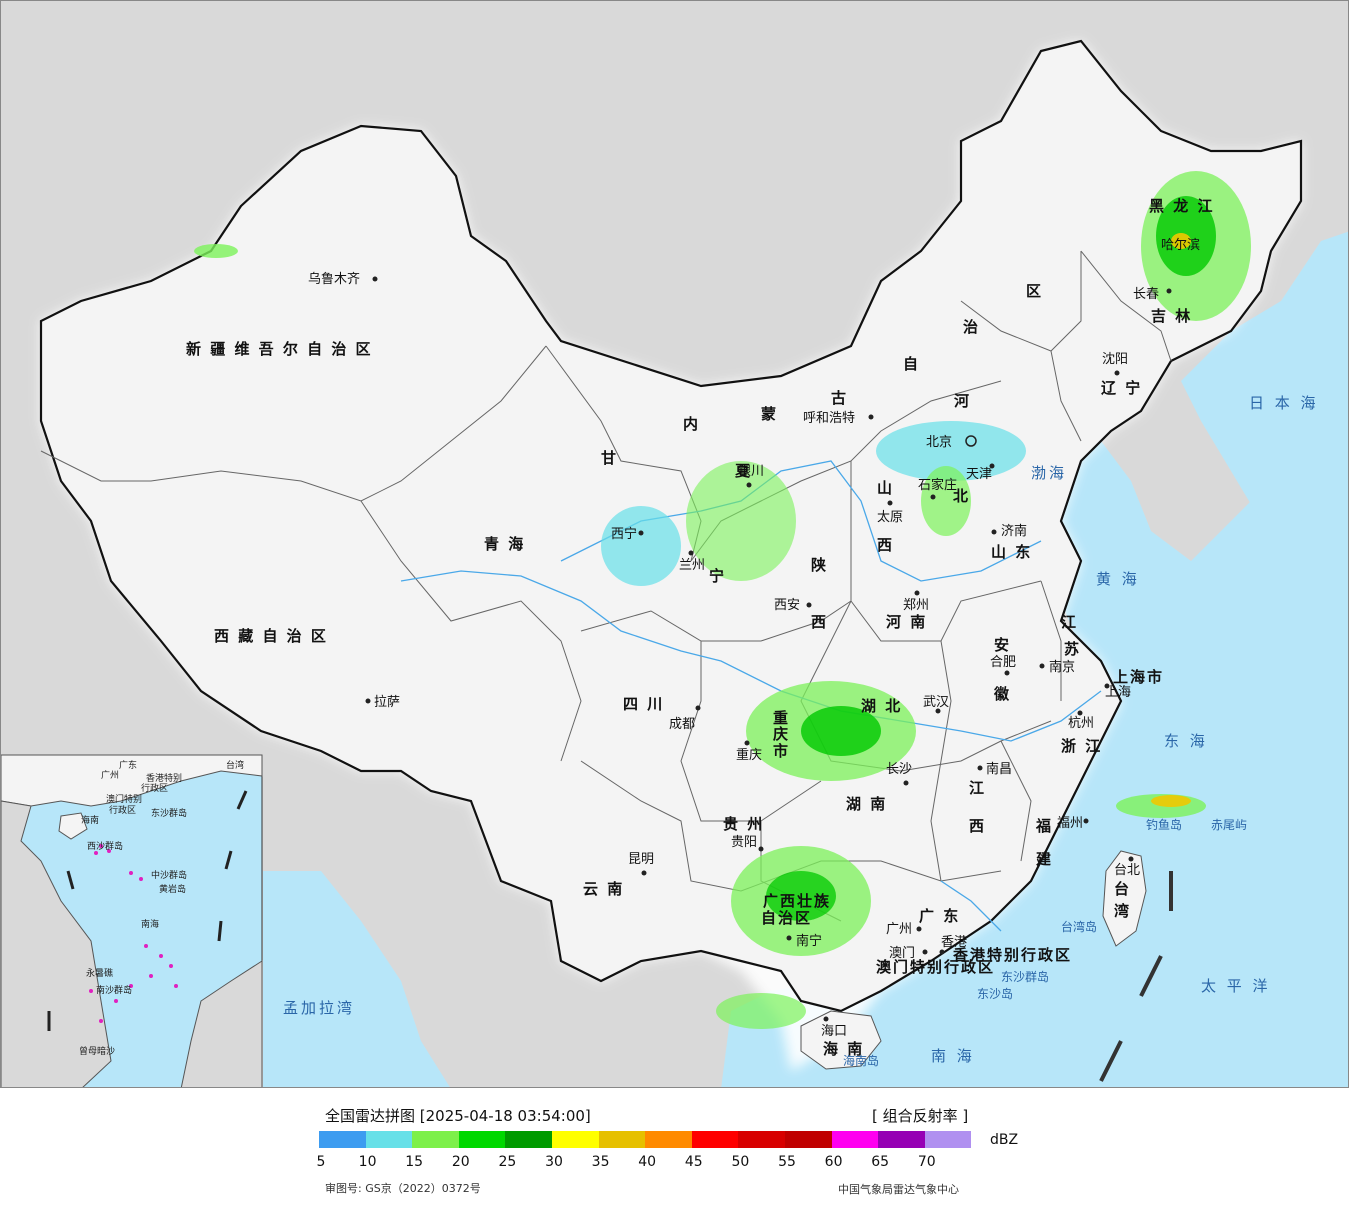 The width and height of the screenshot is (1349, 1208). Describe the element at coordinates (334, 279) in the screenshot. I see `city-label: 乌鲁木齐` at that location.